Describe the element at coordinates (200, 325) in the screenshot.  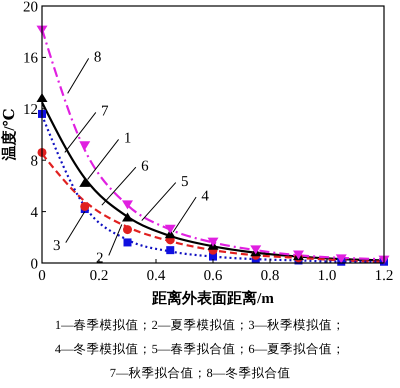
I see `text: 1—春季模拟值；2—夏季模拟值；3—秋季模拟值；` at that location.